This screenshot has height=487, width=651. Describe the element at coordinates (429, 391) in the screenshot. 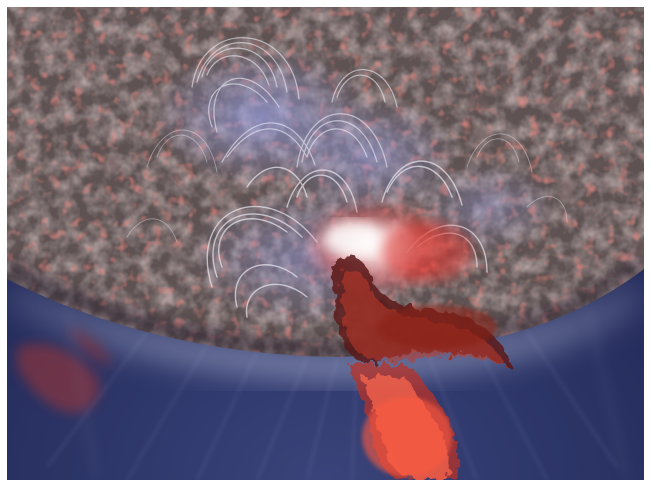

I see `plasma-glow` at that location.